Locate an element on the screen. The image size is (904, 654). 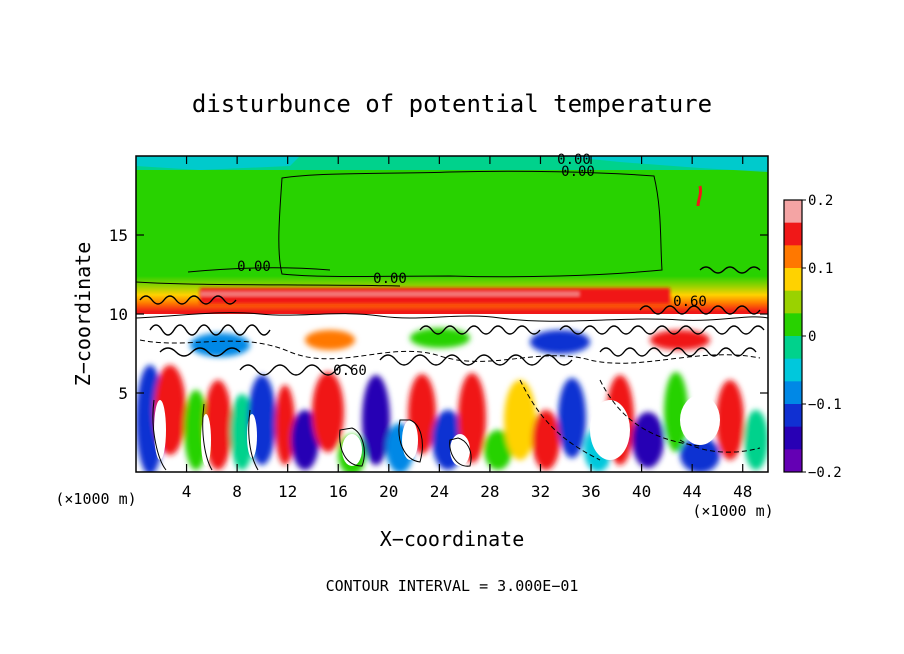
x-tick-label: 36 is located at coordinates (590, 491).